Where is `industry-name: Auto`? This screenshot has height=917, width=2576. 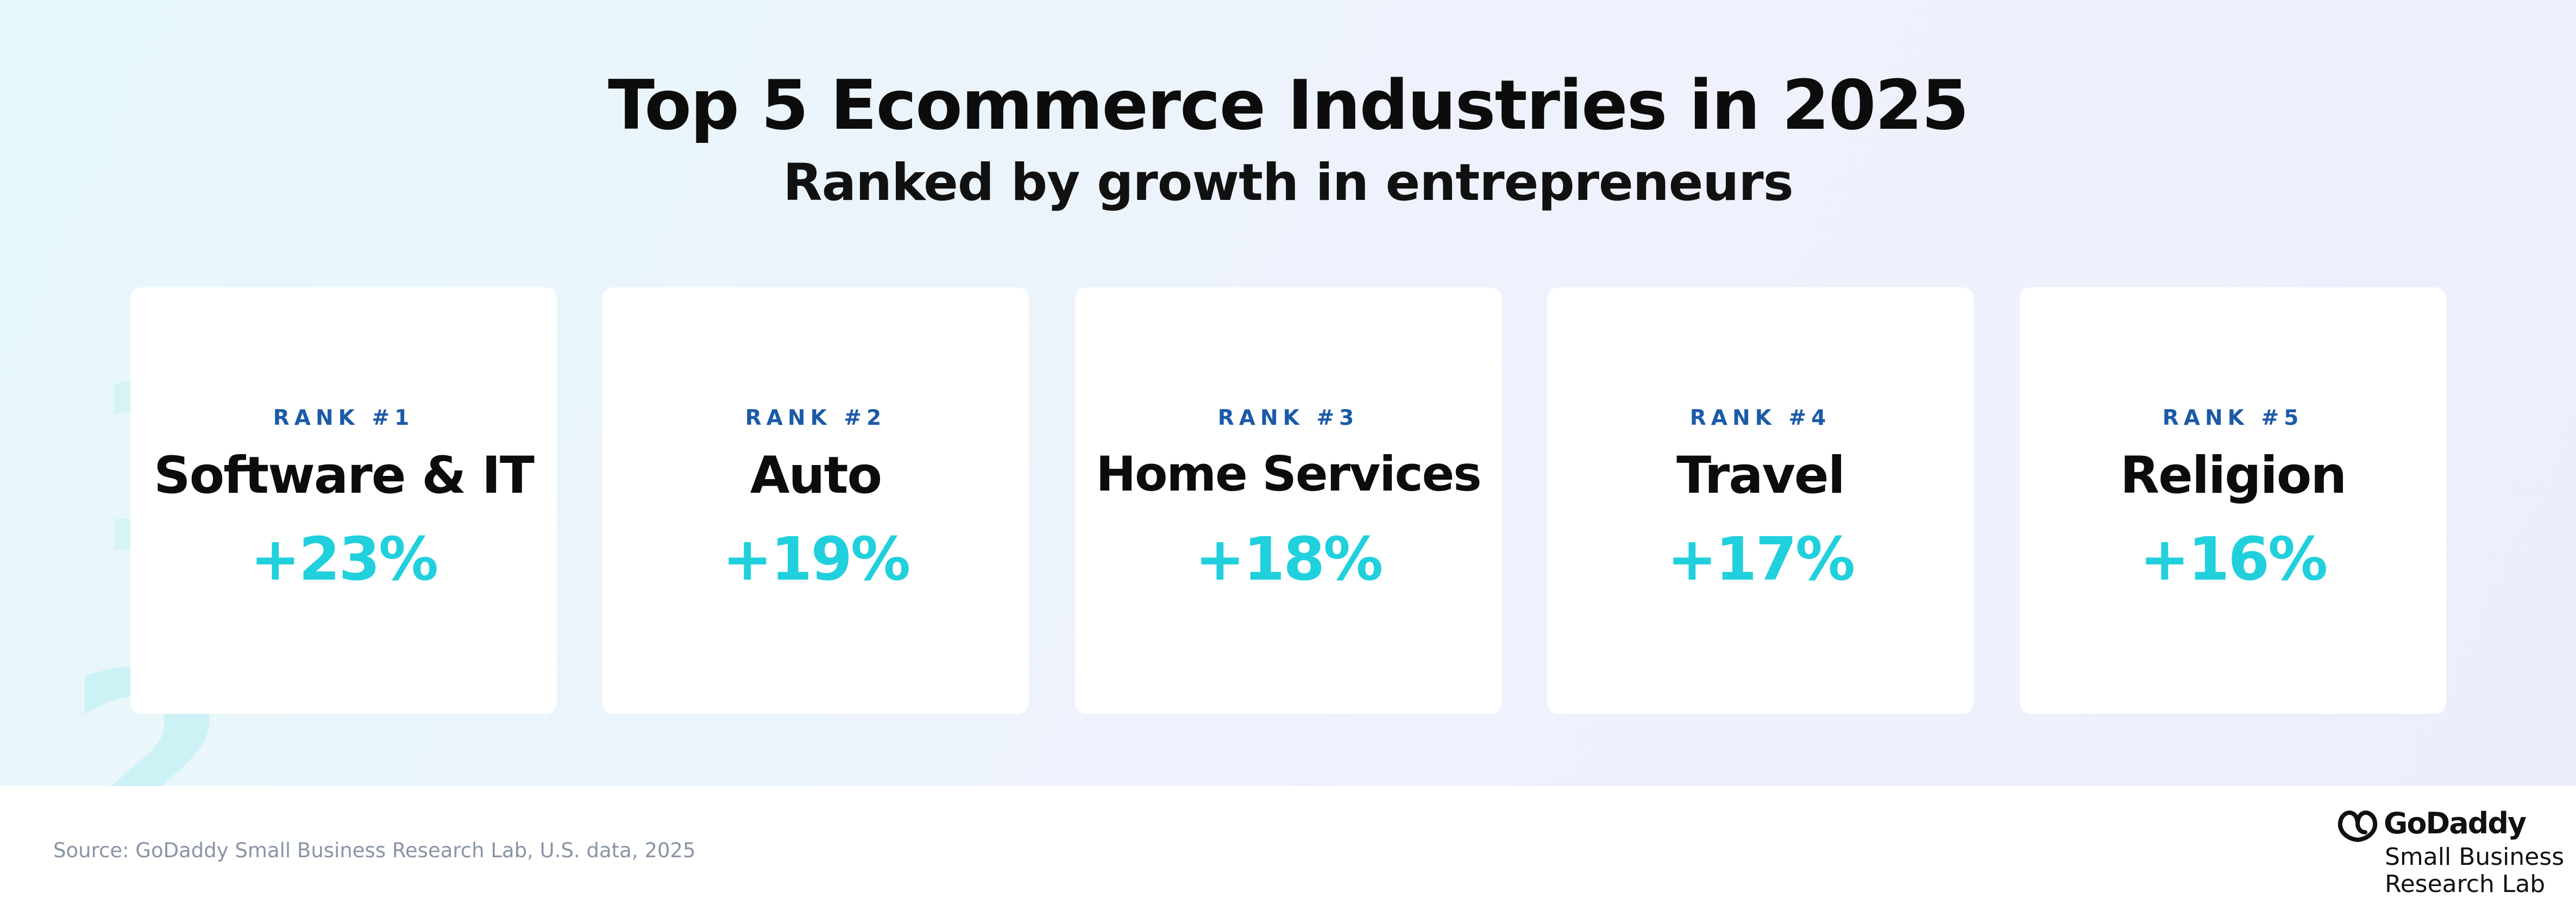
industry-name: Auto is located at coordinates (816, 476).